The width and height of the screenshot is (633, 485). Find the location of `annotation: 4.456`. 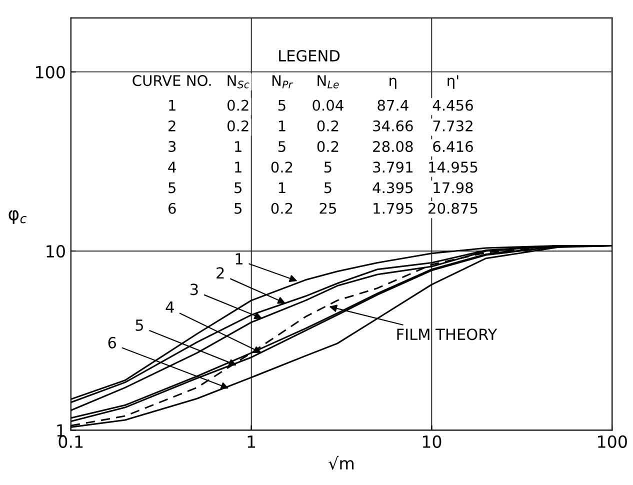

annotation: 4.456 is located at coordinates (452, 105).